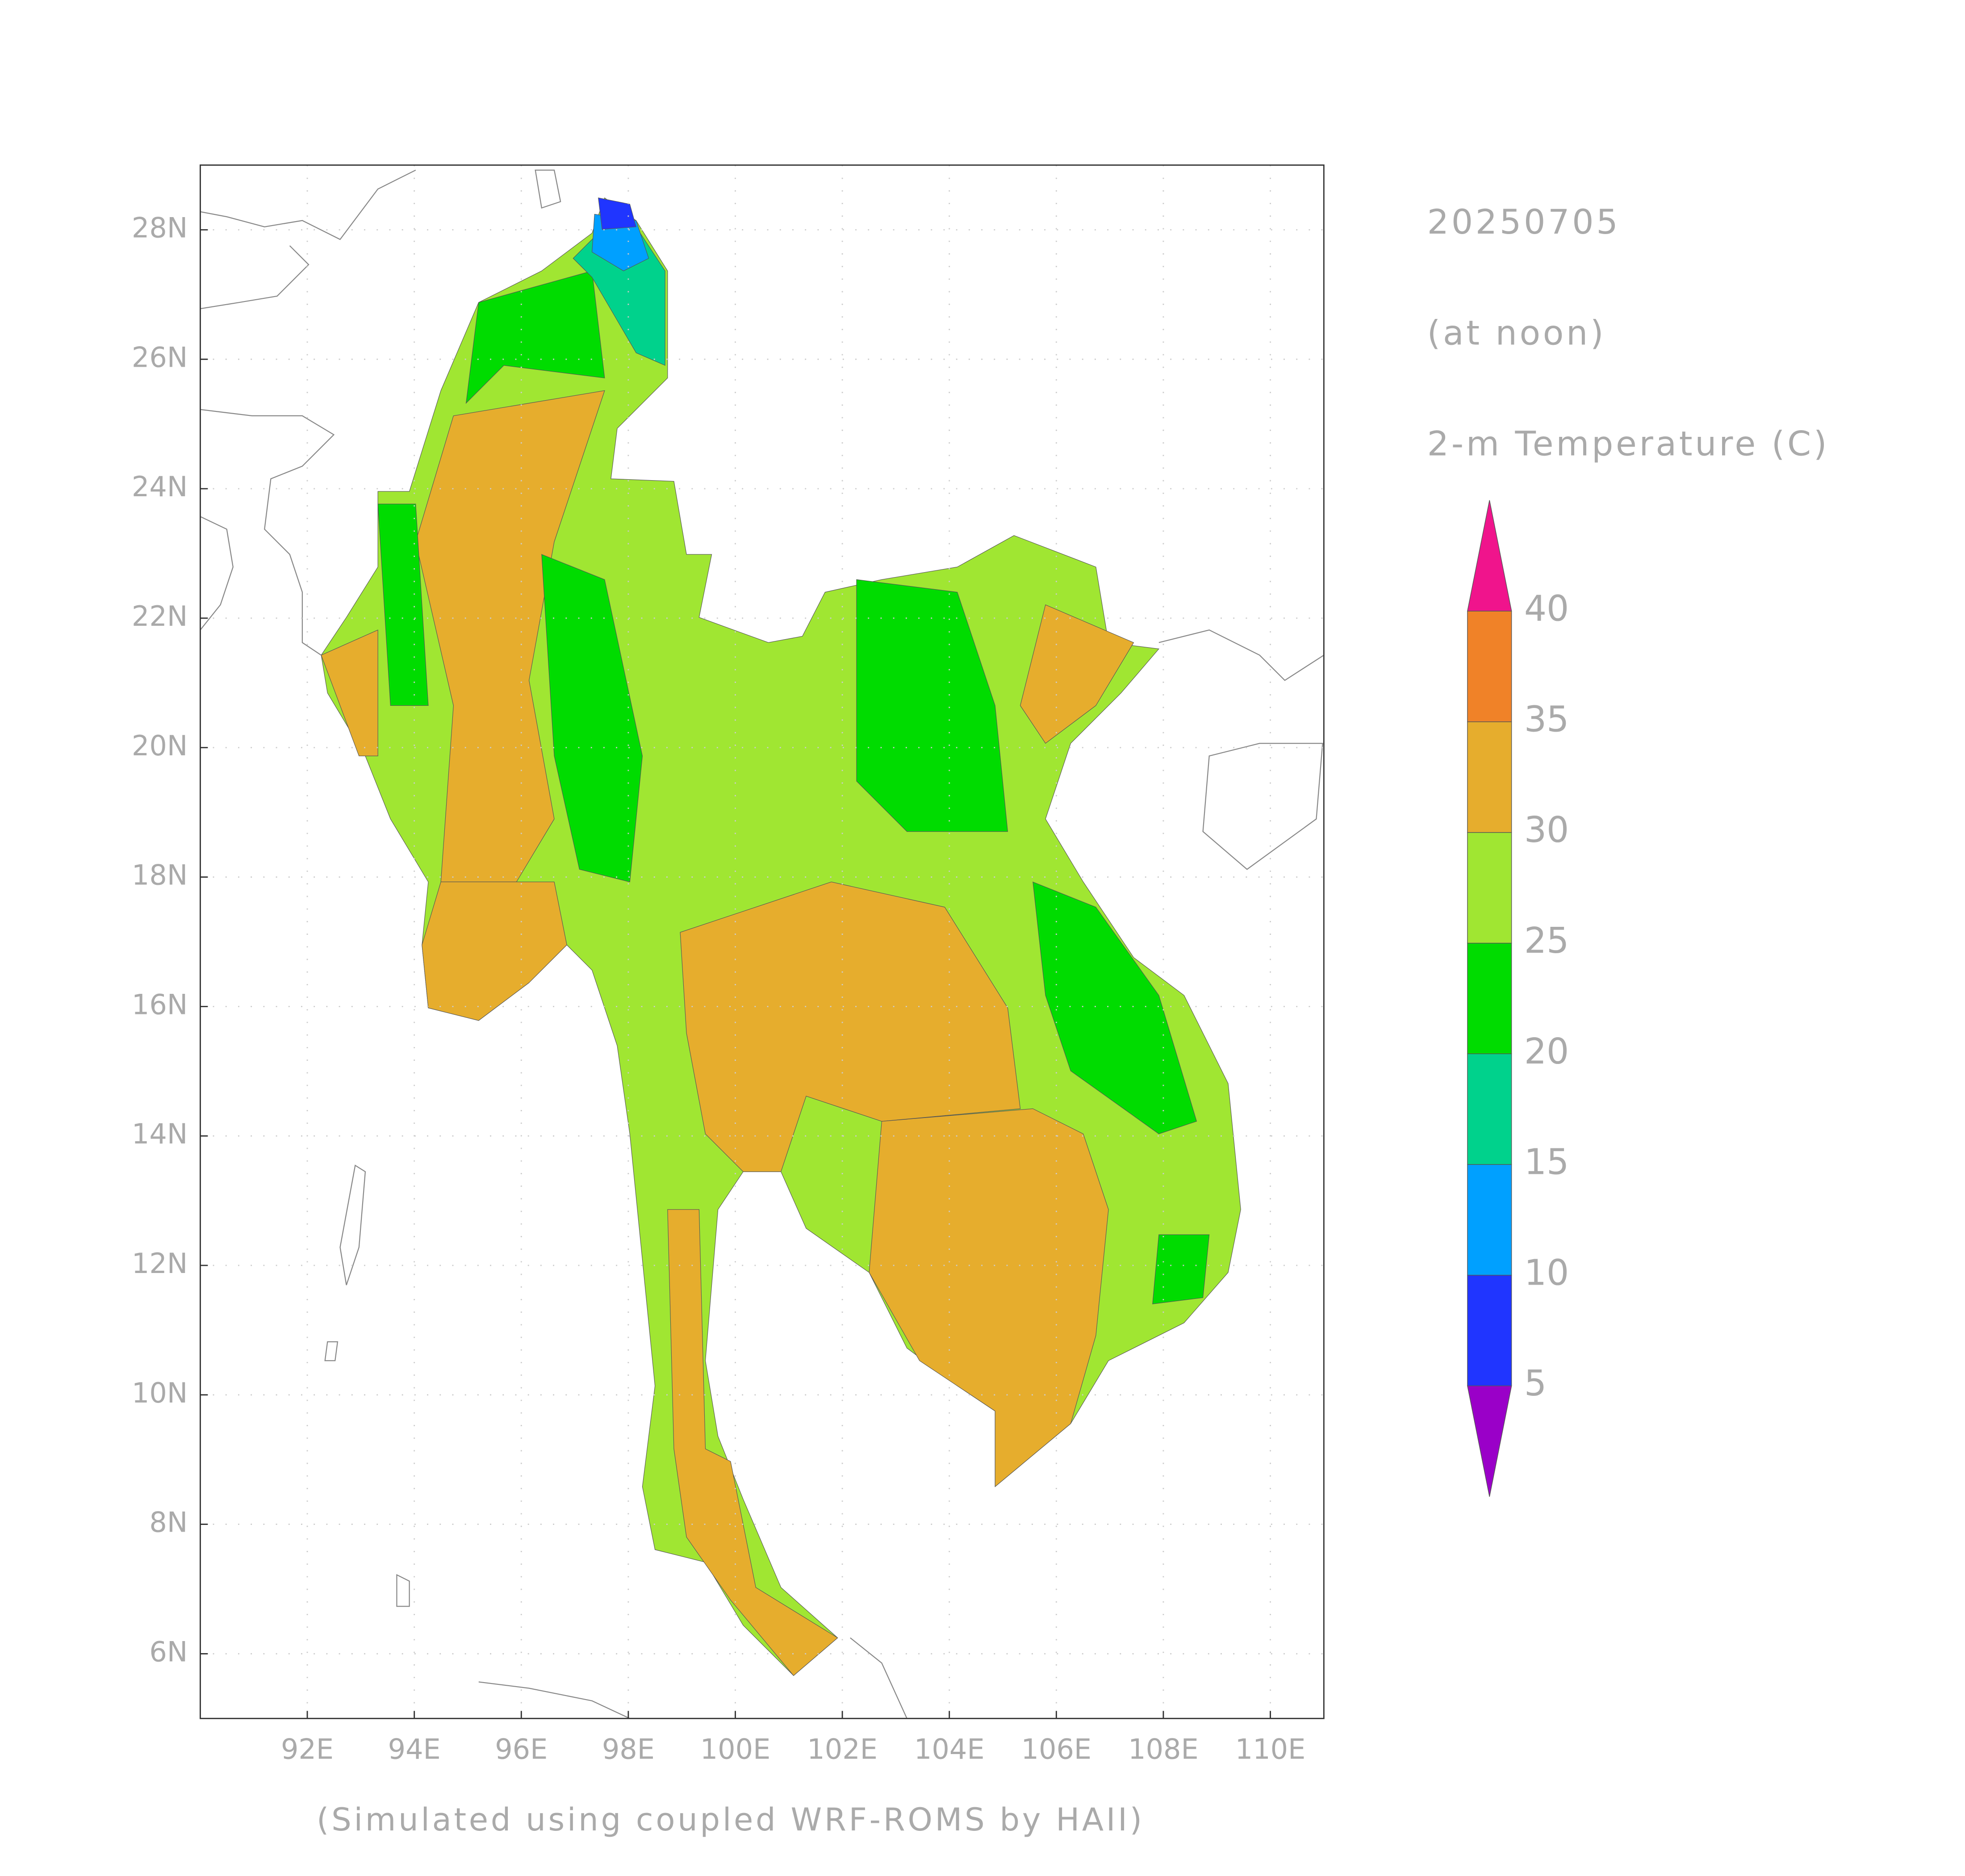 Image resolution: width=1965 pixels, height=1876 pixels. Describe the element at coordinates (1546, 829) in the screenshot. I see `colorbar-label: 30` at that location.